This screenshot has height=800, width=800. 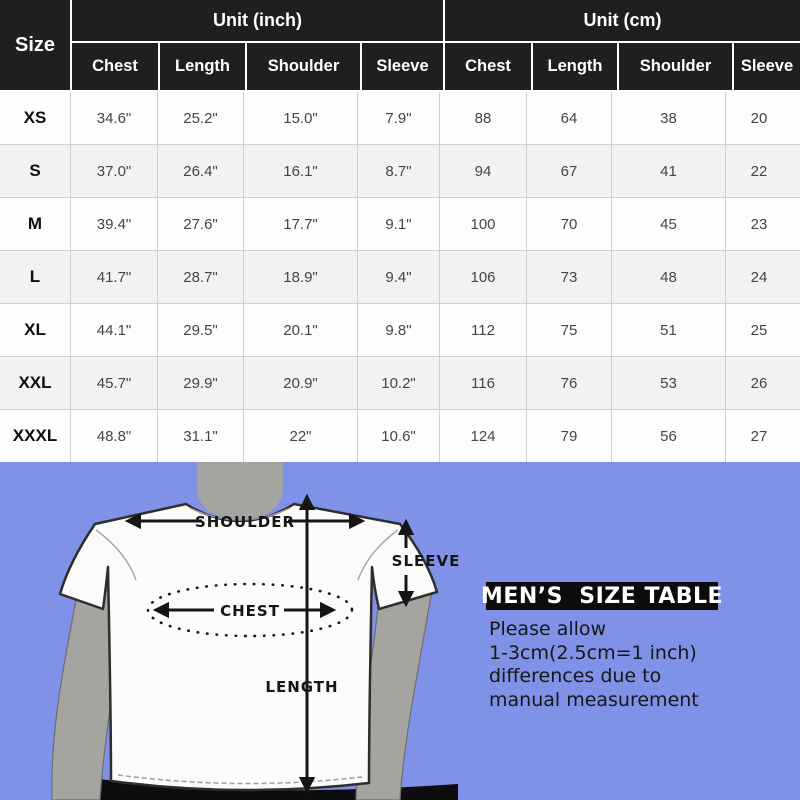 I want to click on value-cell: 76, so click(x=569, y=383).